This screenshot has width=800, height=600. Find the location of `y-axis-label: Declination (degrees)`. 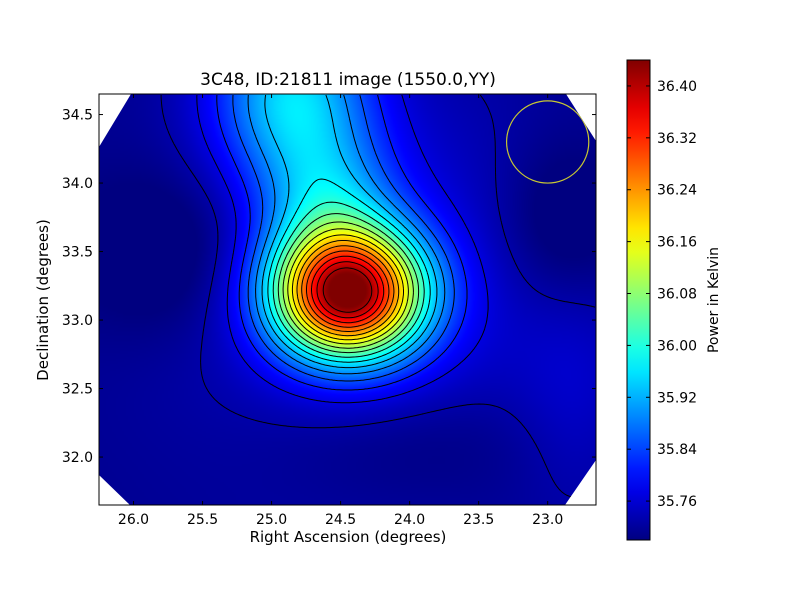

y-axis-label: Declination (degrees) is located at coordinates (43, 300).